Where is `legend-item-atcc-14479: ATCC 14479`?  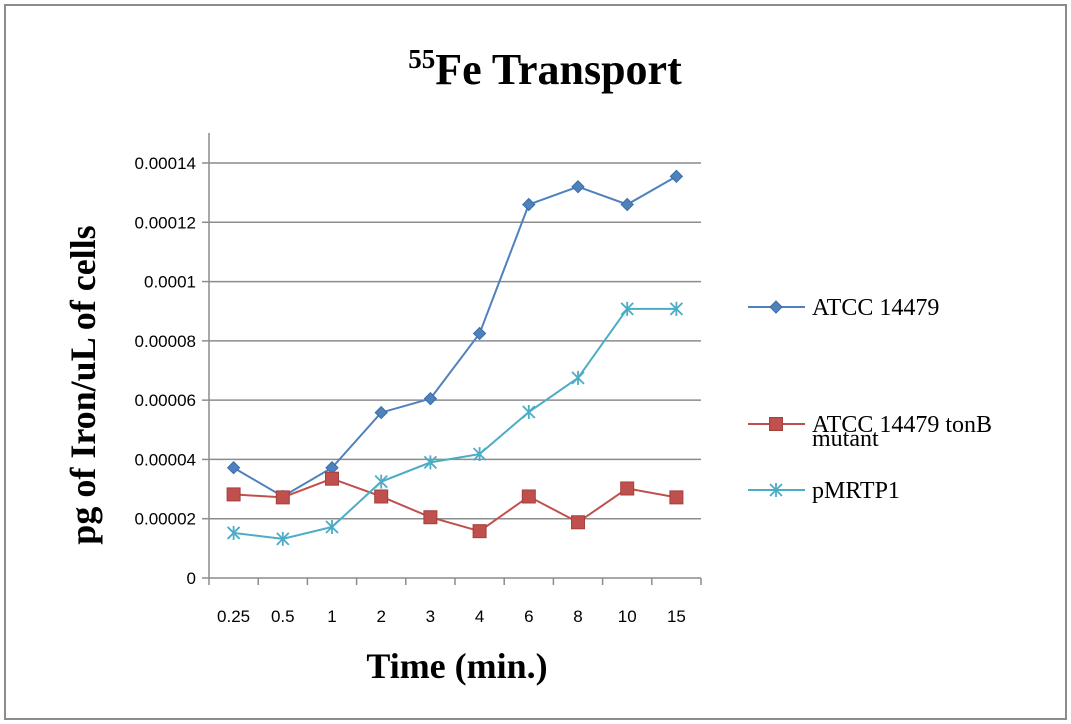 legend-item-atcc-14479: ATCC 14479 is located at coordinates (843, 308).